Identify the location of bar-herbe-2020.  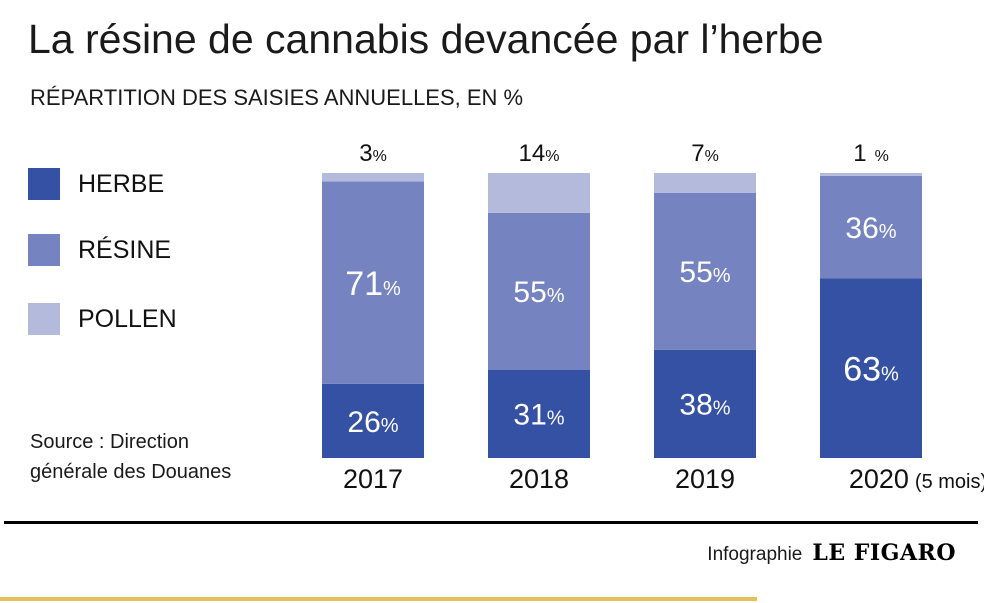
(871, 368).